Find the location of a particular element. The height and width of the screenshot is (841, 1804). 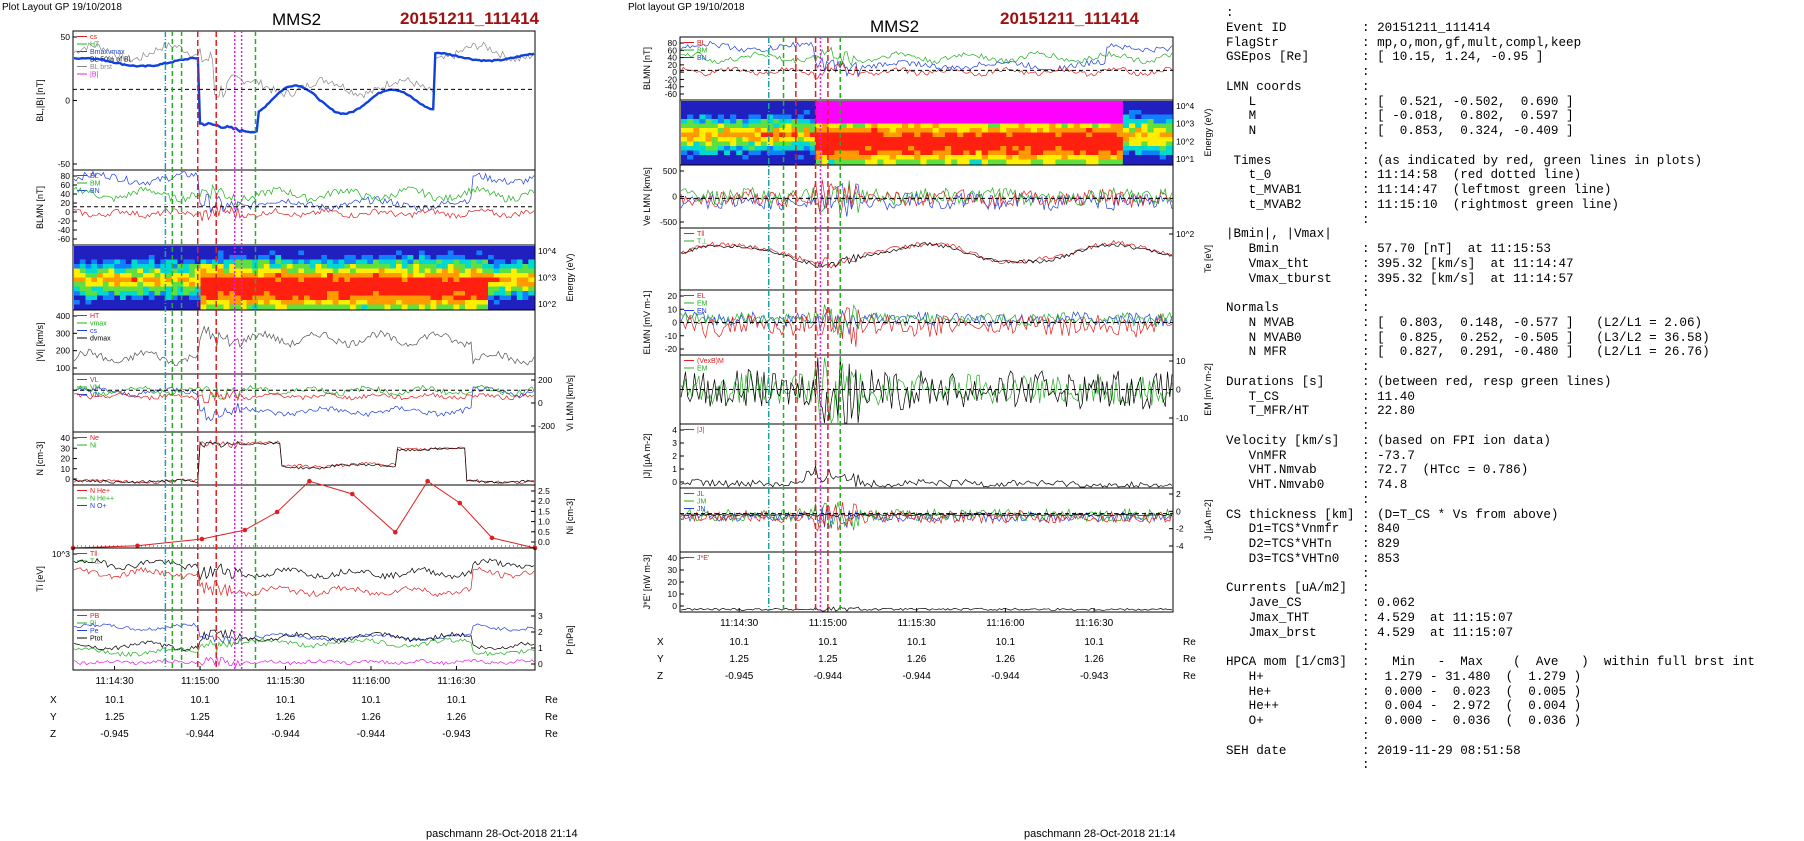

legend-entry: PB is located at coordinates (95, 616).